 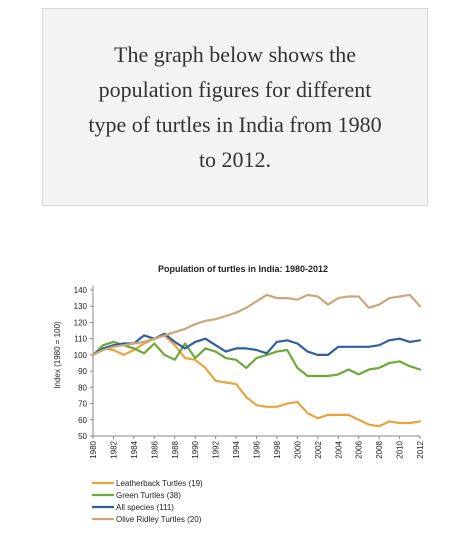 What do you see at coordinates (420, 449) in the screenshot?
I see `x-tick-label: 2012` at bounding box center [420, 449].